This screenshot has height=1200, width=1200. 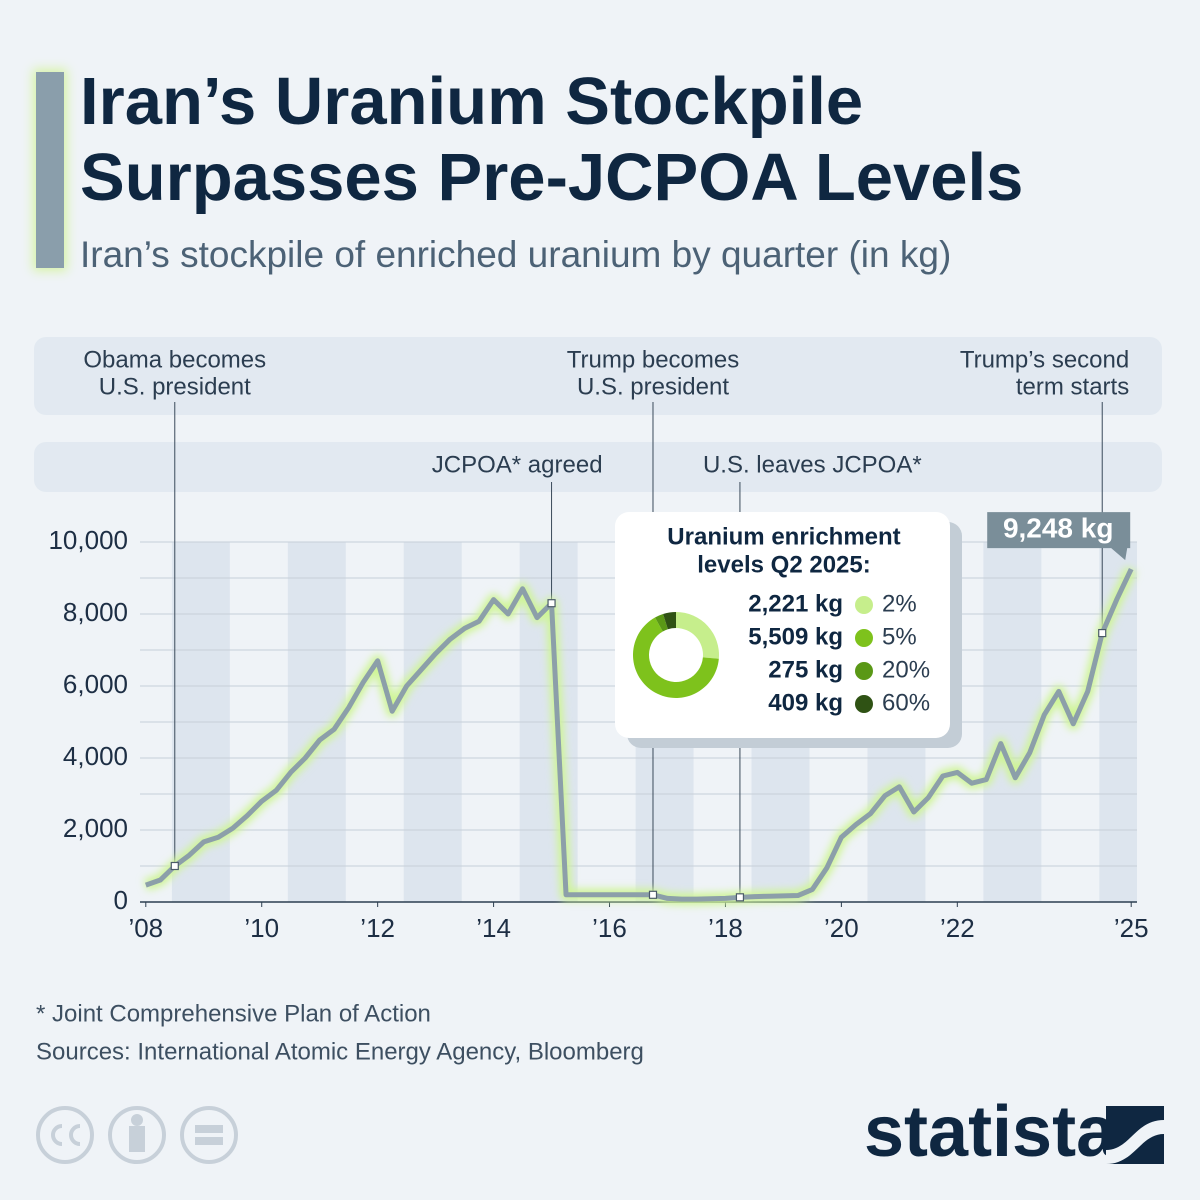 I want to click on event-label: U.S. leaves JCPOA*, so click(x=812, y=464).